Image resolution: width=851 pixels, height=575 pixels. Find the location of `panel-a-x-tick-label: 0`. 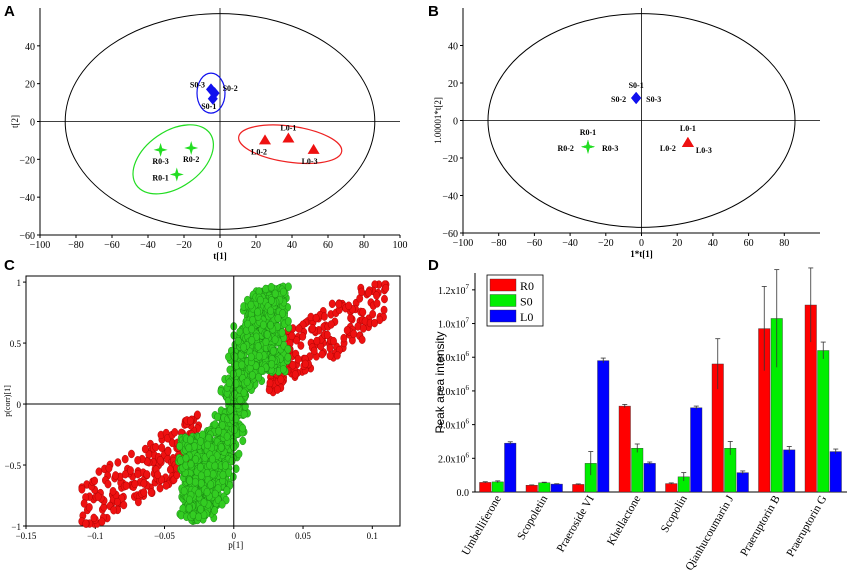

panel-a-x-tick-label: 0 is located at coordinates (220, 245).